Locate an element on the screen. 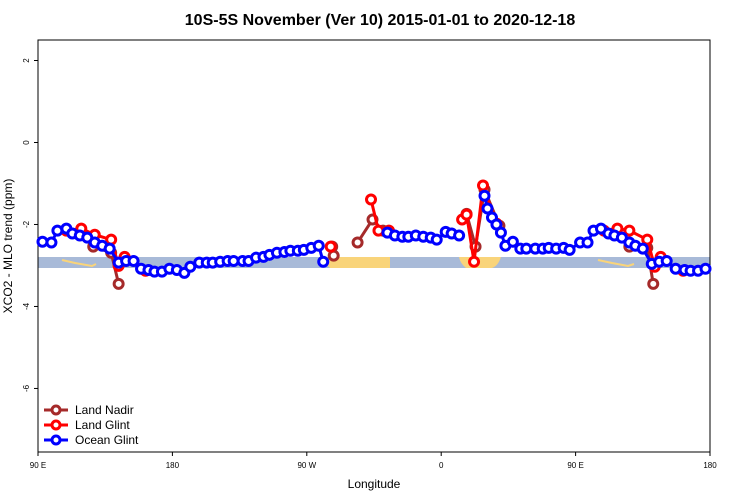 This screenshot has width=750, height=500. x-axis-title: Longitude is located at coordinates (374, 484).